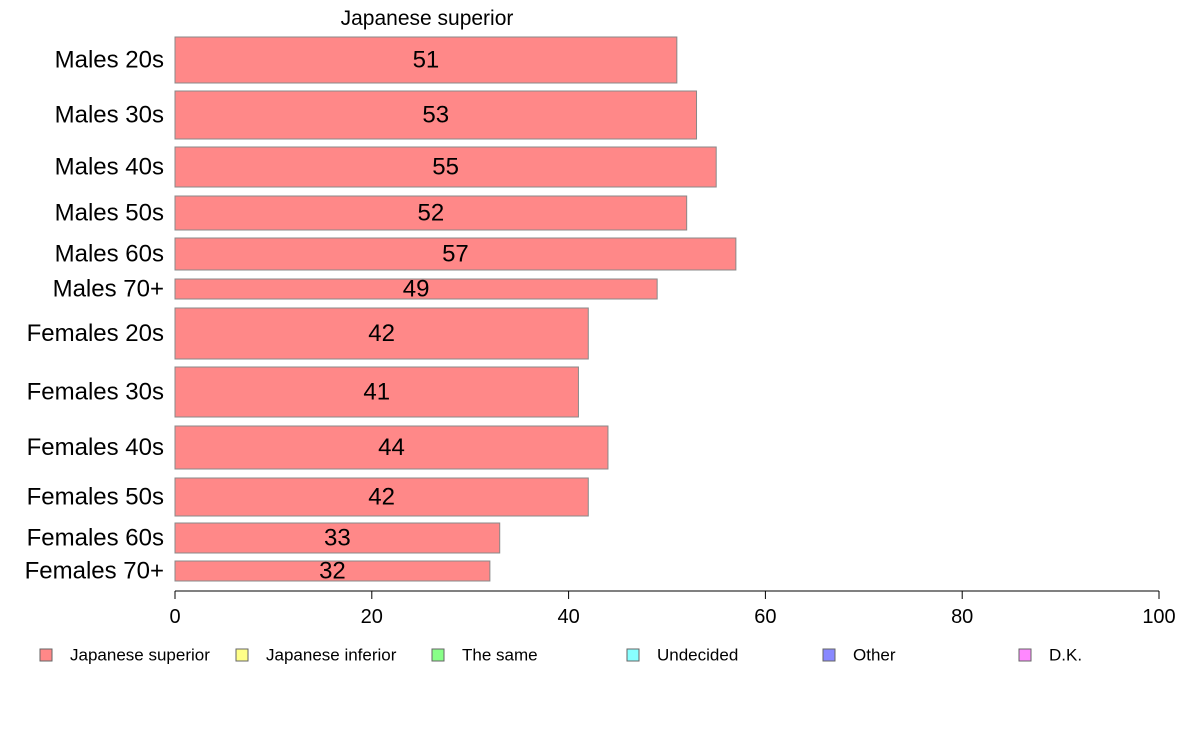 Image resolution: width=1188 pixels, height=736 pixels. I want to click on category-label: Males 30s, so click(109, 115).